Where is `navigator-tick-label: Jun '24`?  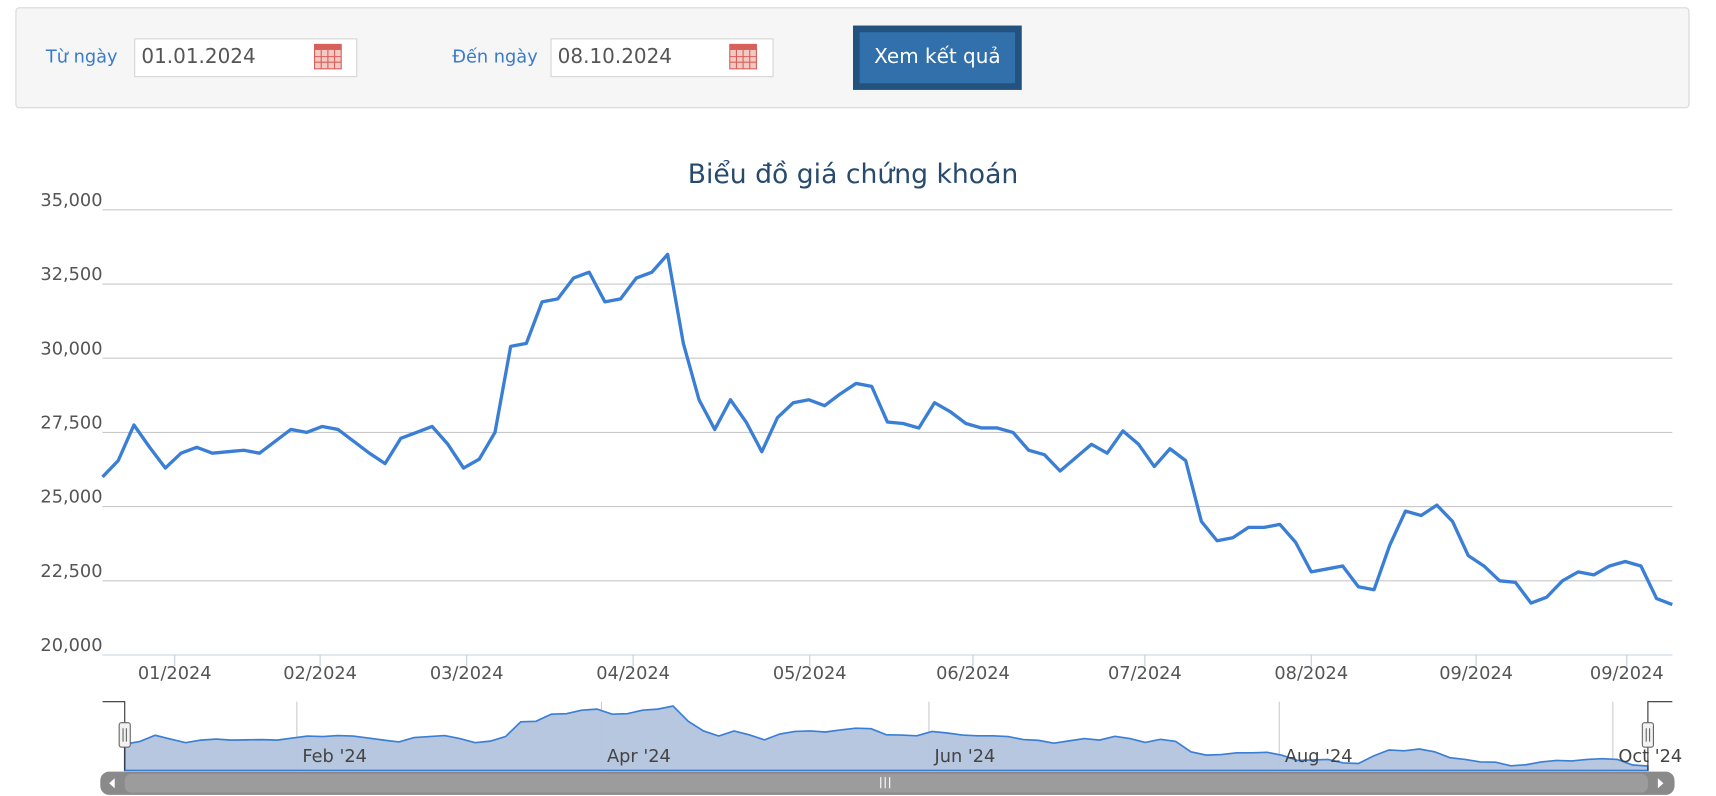 navigator-tick-label: Jun '24 is located at coordinates (965, 757).